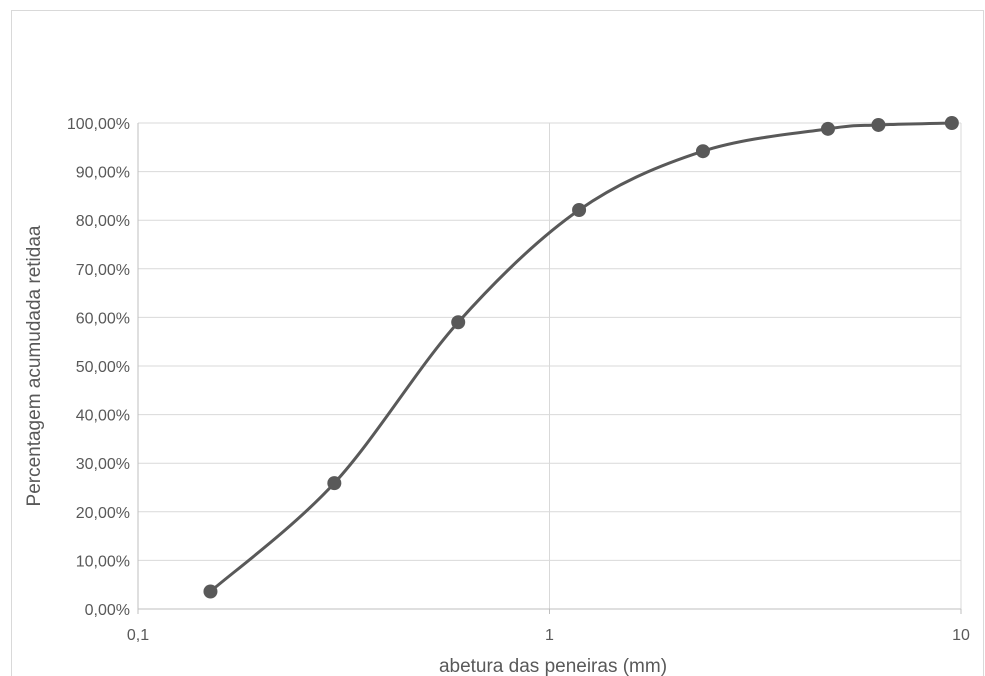  Describe the element at coordinates (553, 666) in the screenshot. I see `x-axis-title: abetura das peneiras (mm)` at that location.